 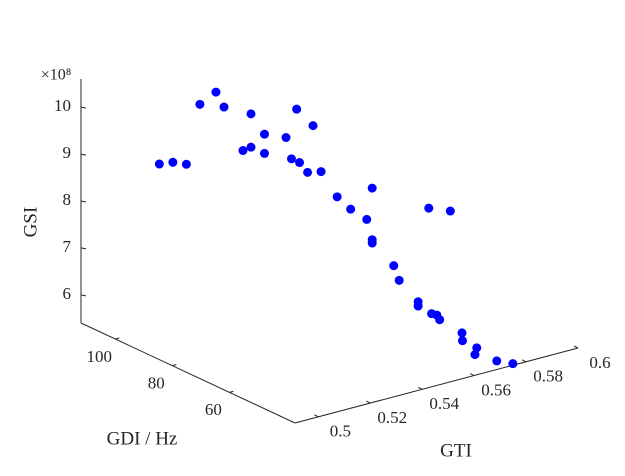 What do you see at coordinates (67, 199) in the screenshot?
I see `z-tick-label: 8` at bounding box center [67, 199].